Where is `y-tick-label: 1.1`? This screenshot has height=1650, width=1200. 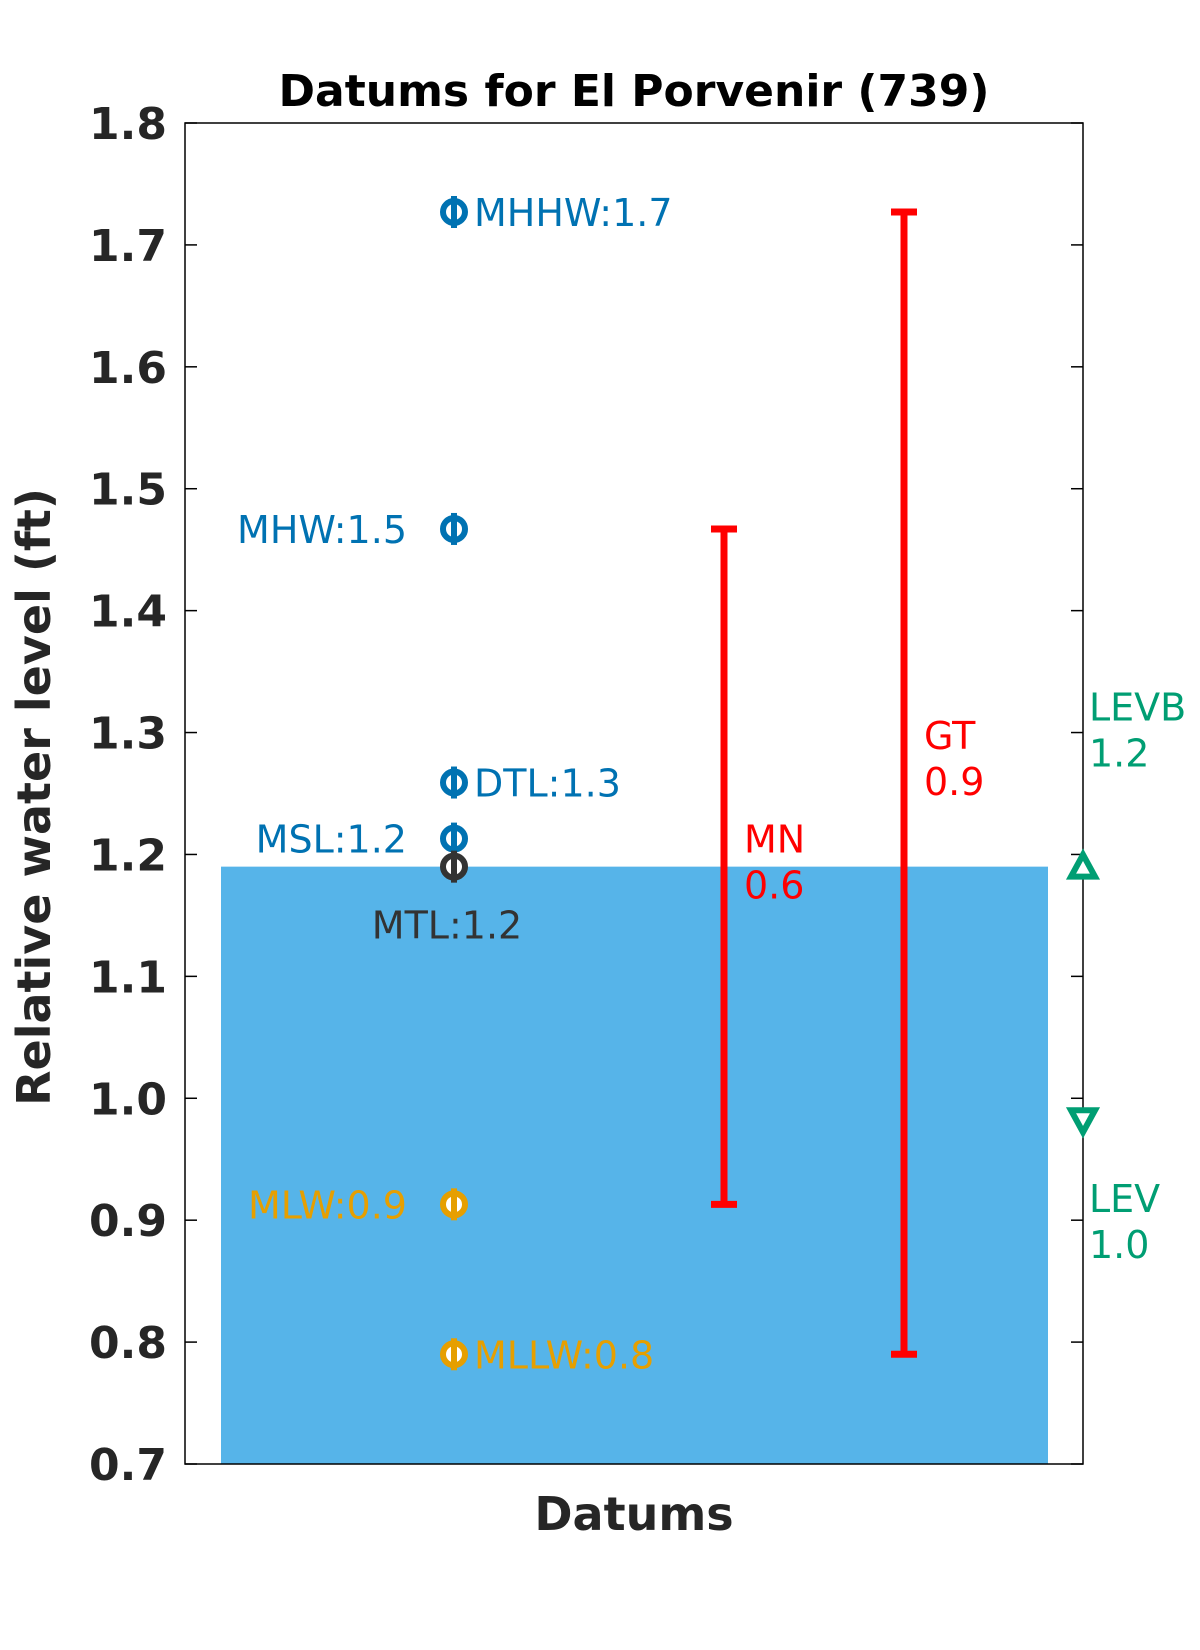 y-tick-label: 1.1 is located at coordinates (128, 977).